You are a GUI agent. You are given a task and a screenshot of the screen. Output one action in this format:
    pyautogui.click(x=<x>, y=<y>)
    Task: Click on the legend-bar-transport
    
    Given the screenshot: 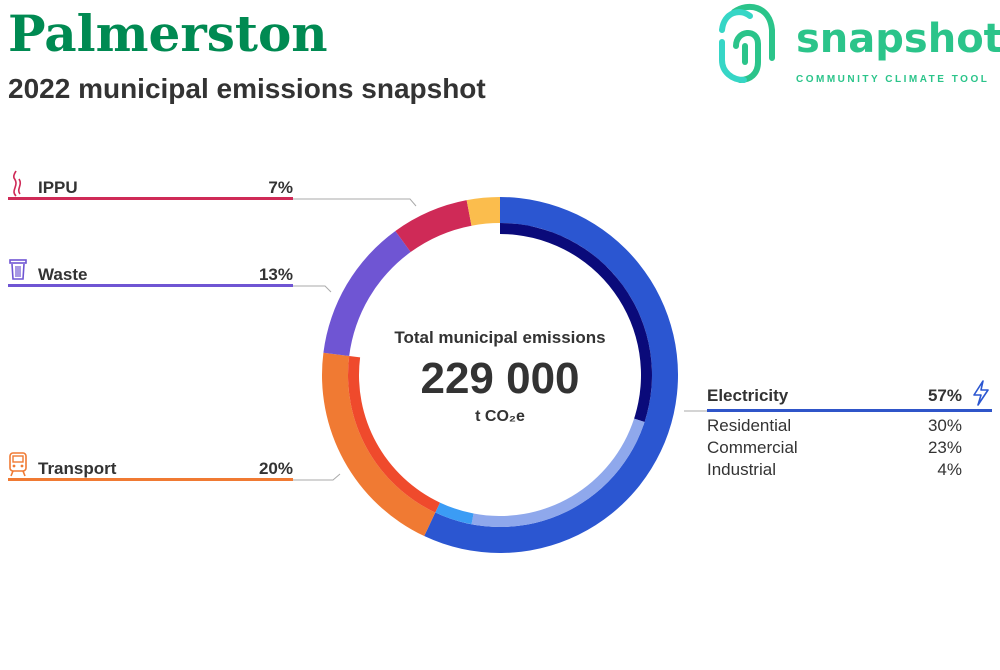 What is the action you would take?
    pyautogui.click(x=150, y=479)
    